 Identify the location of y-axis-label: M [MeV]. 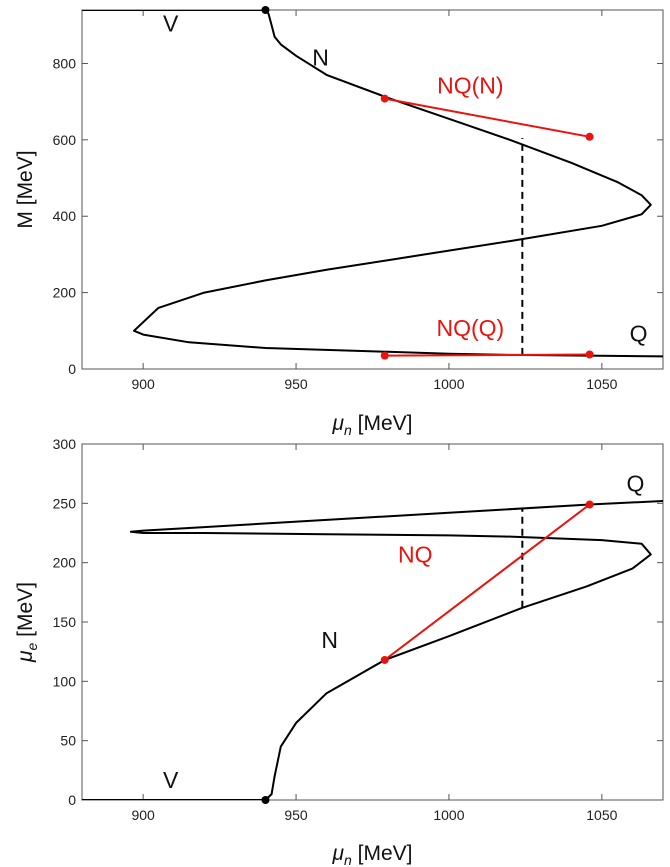
(25, 189).